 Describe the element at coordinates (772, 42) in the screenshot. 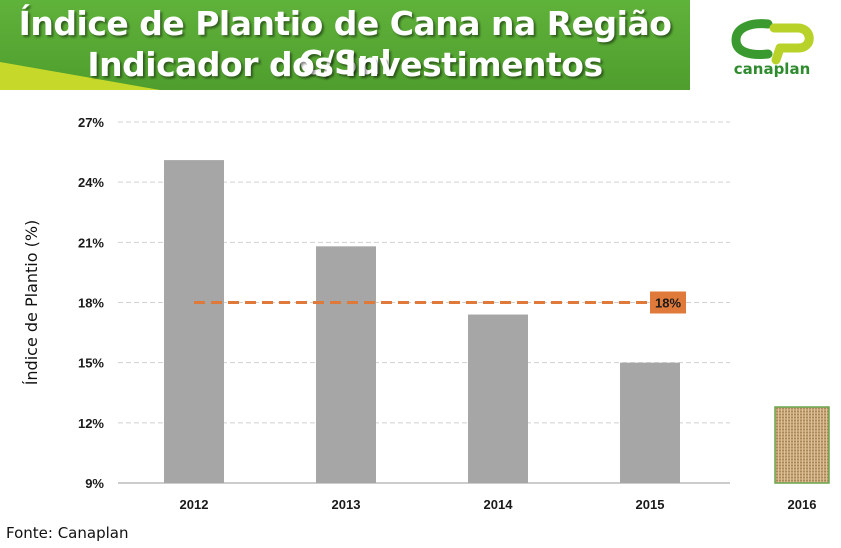

I see `canaplan-logo-icon` at that location.